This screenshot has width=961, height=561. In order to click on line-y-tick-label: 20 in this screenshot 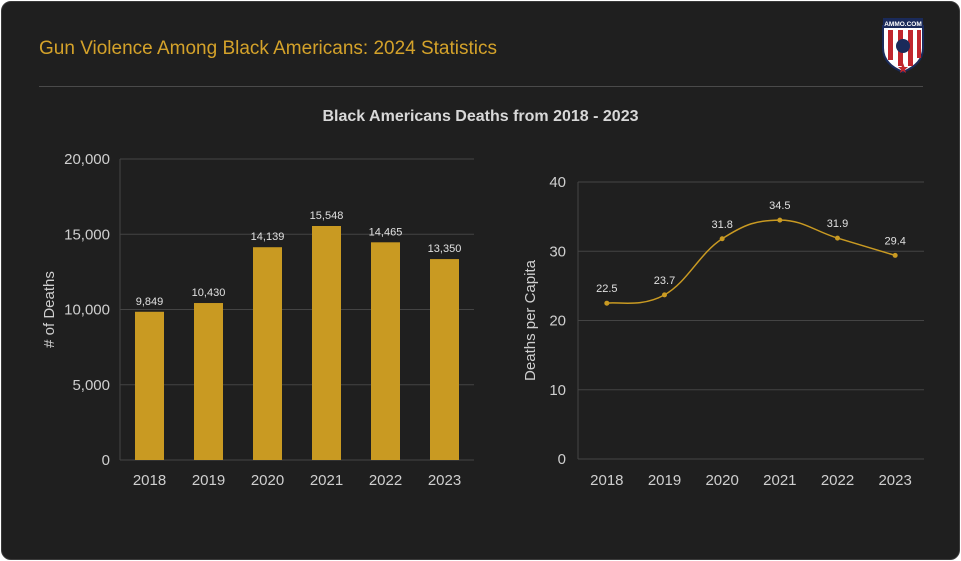, I will do `click(557, 321)`.